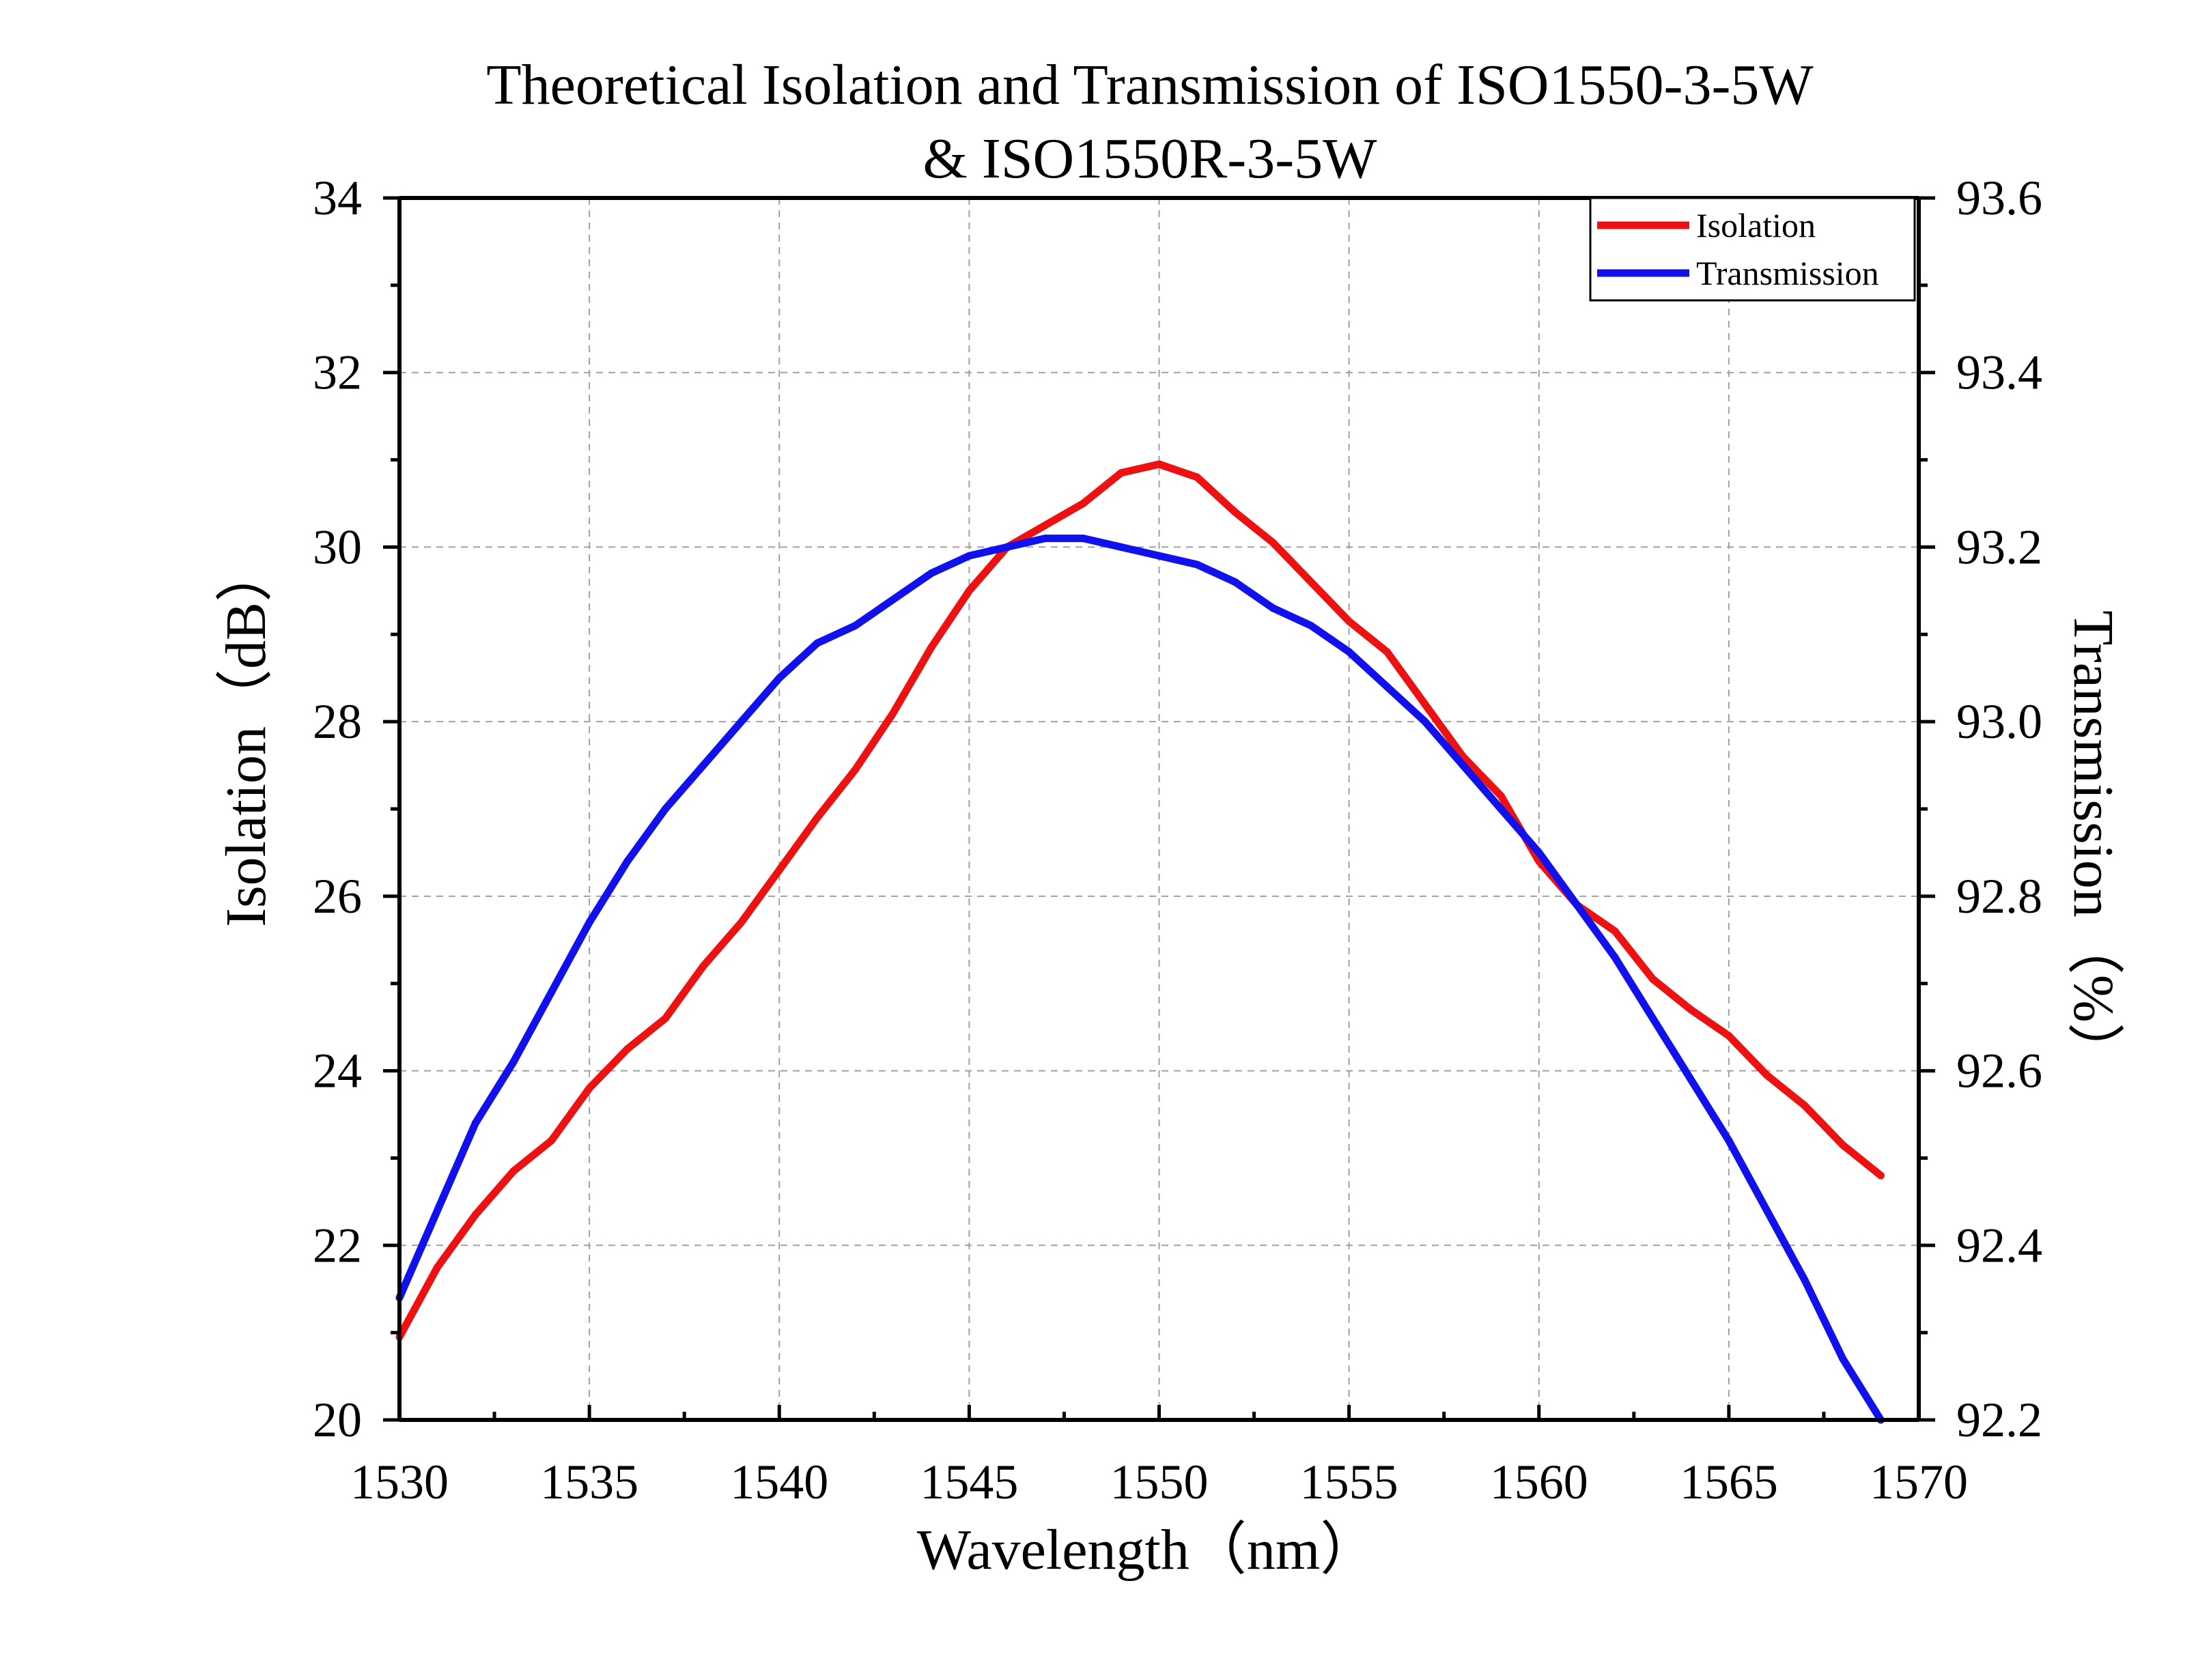 Image resolution: width=2196 pixels, height=1680 pixels. Describe the element at coordinates (1788, 273) in the screenshot. I see `legend-transmission-label: Transmission` at that location.